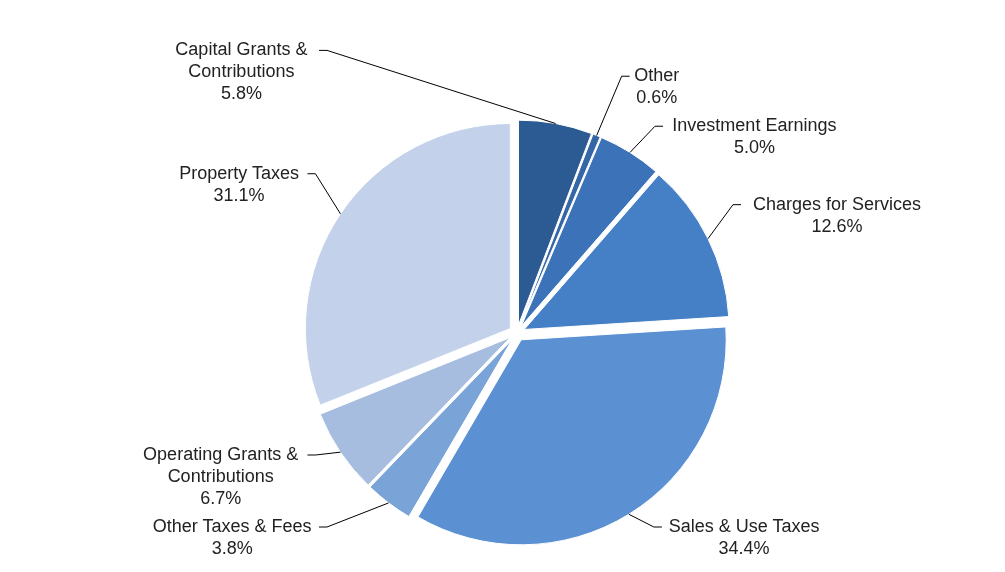 The height and width of the screenshot is (572, 1005). What do you see at coordinates (754, 125) in the screenshot?
I see `slice-label: Investment Earnings` at bounding box center [754, 125].